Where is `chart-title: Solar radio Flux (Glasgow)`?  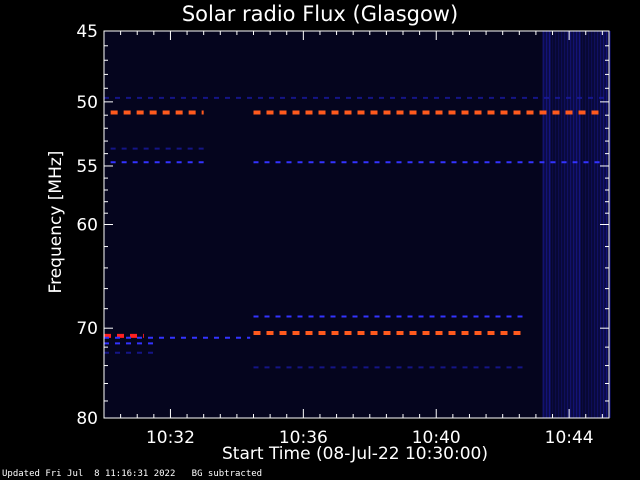 chart-title: Solar radio Flux (Glasgow) is located at coordinates (320, 14).